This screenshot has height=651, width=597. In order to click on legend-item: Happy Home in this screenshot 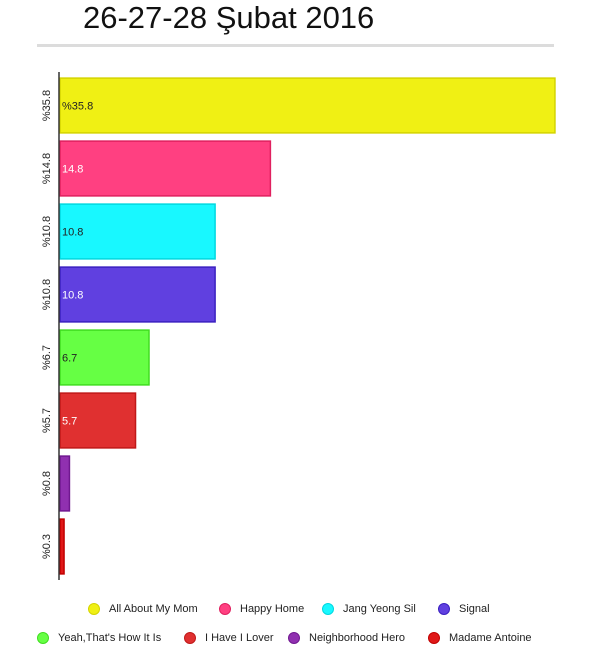, I will do `click(261, 609)`.